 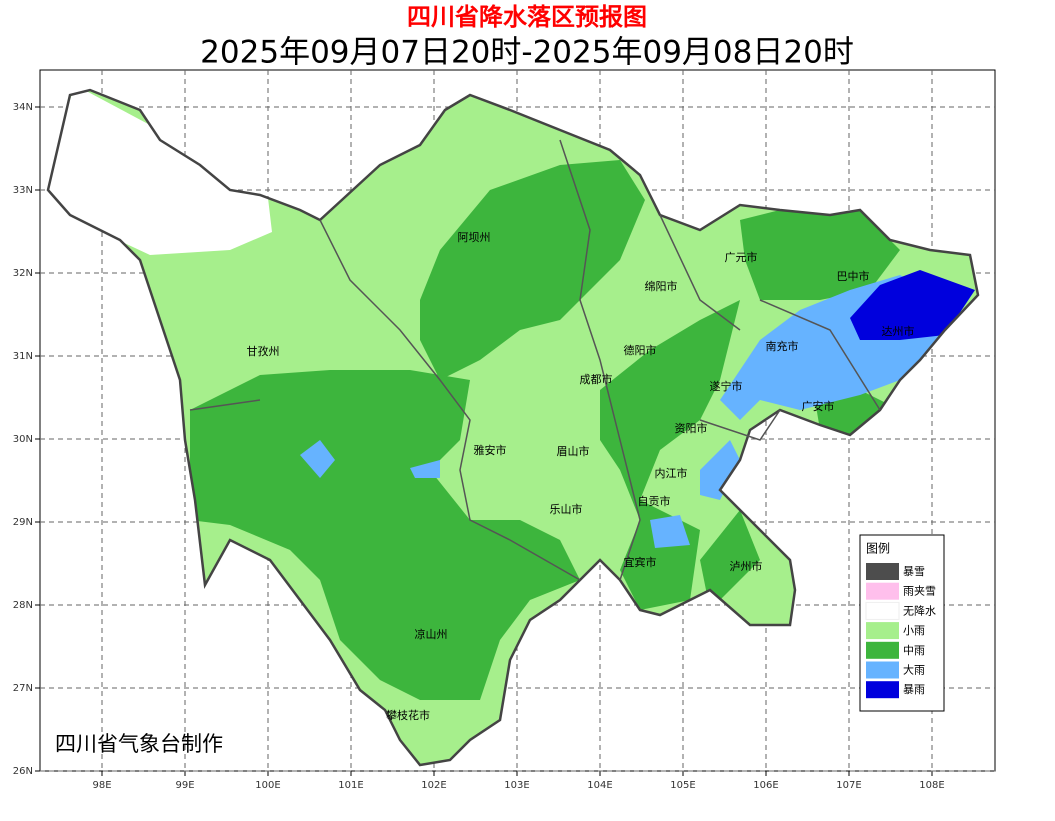 What do you see at coordinates (263, 351) in the screenshot?
I see `region-label: 甘孜州` at bounding box center [263, 351].